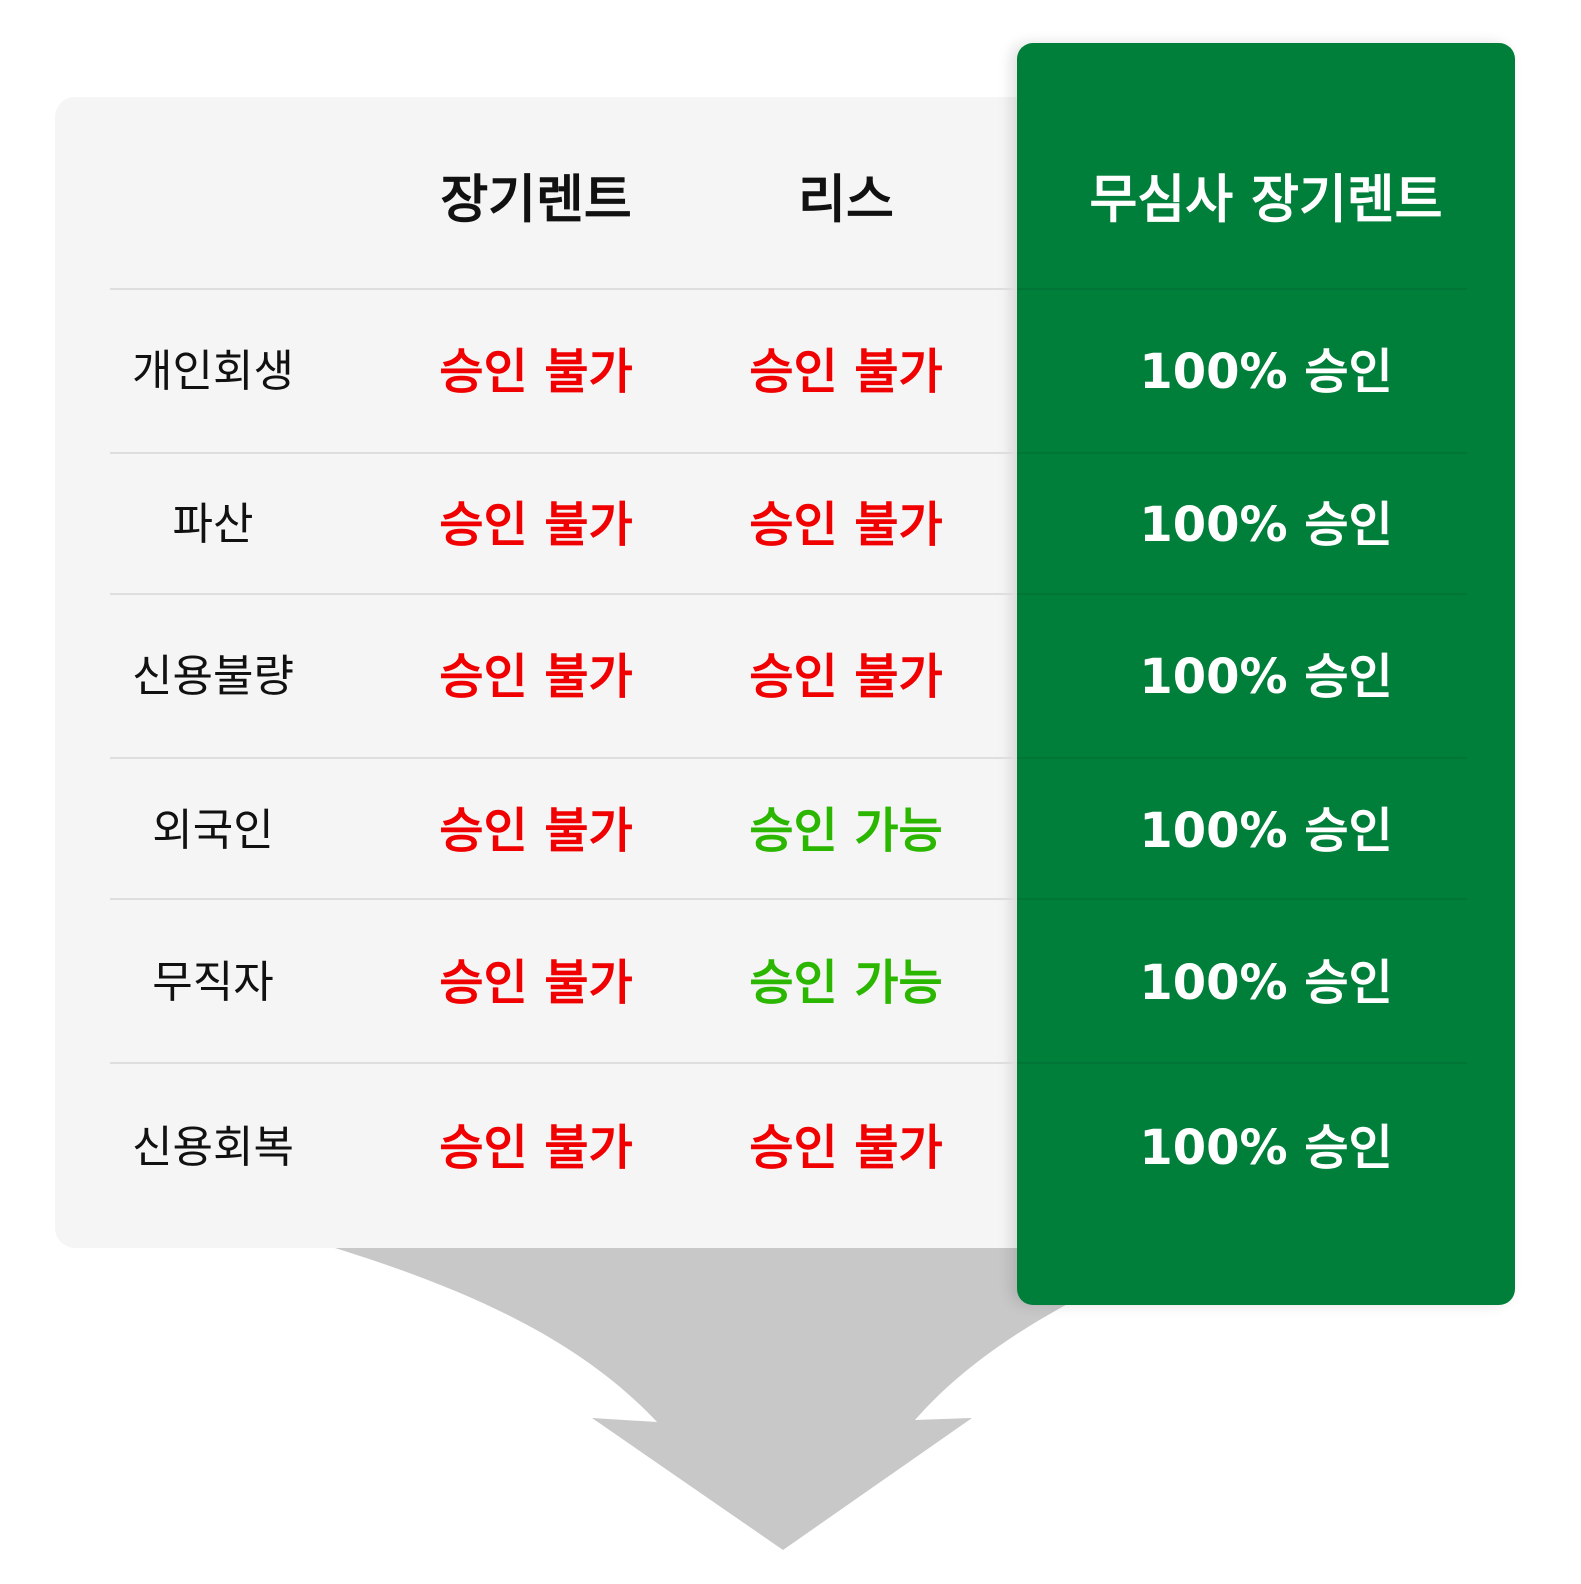 Image resolution: width=1581 pixels, height=1584 pixels. What do you see at coordinates (213, 830) in the screenshot?
I see `row-label: 외국인` at bounding box center [213, 830].